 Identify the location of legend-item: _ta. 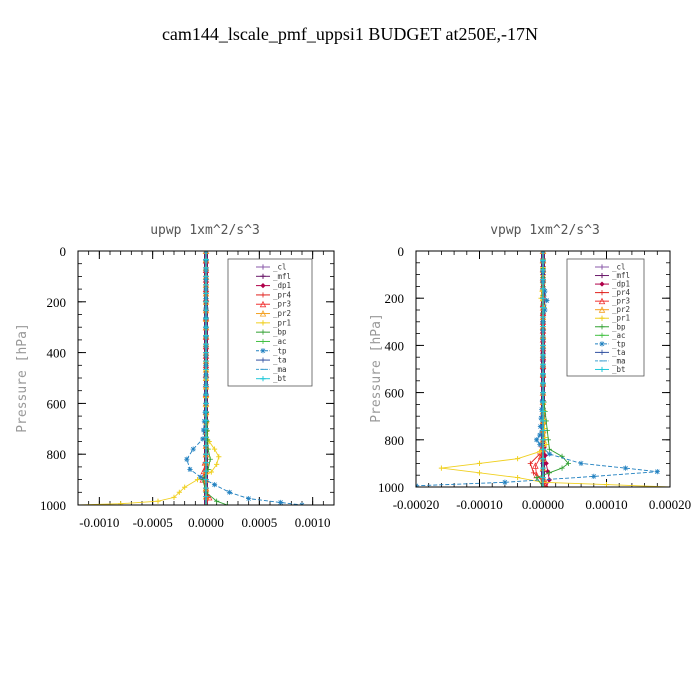
(271, 360).